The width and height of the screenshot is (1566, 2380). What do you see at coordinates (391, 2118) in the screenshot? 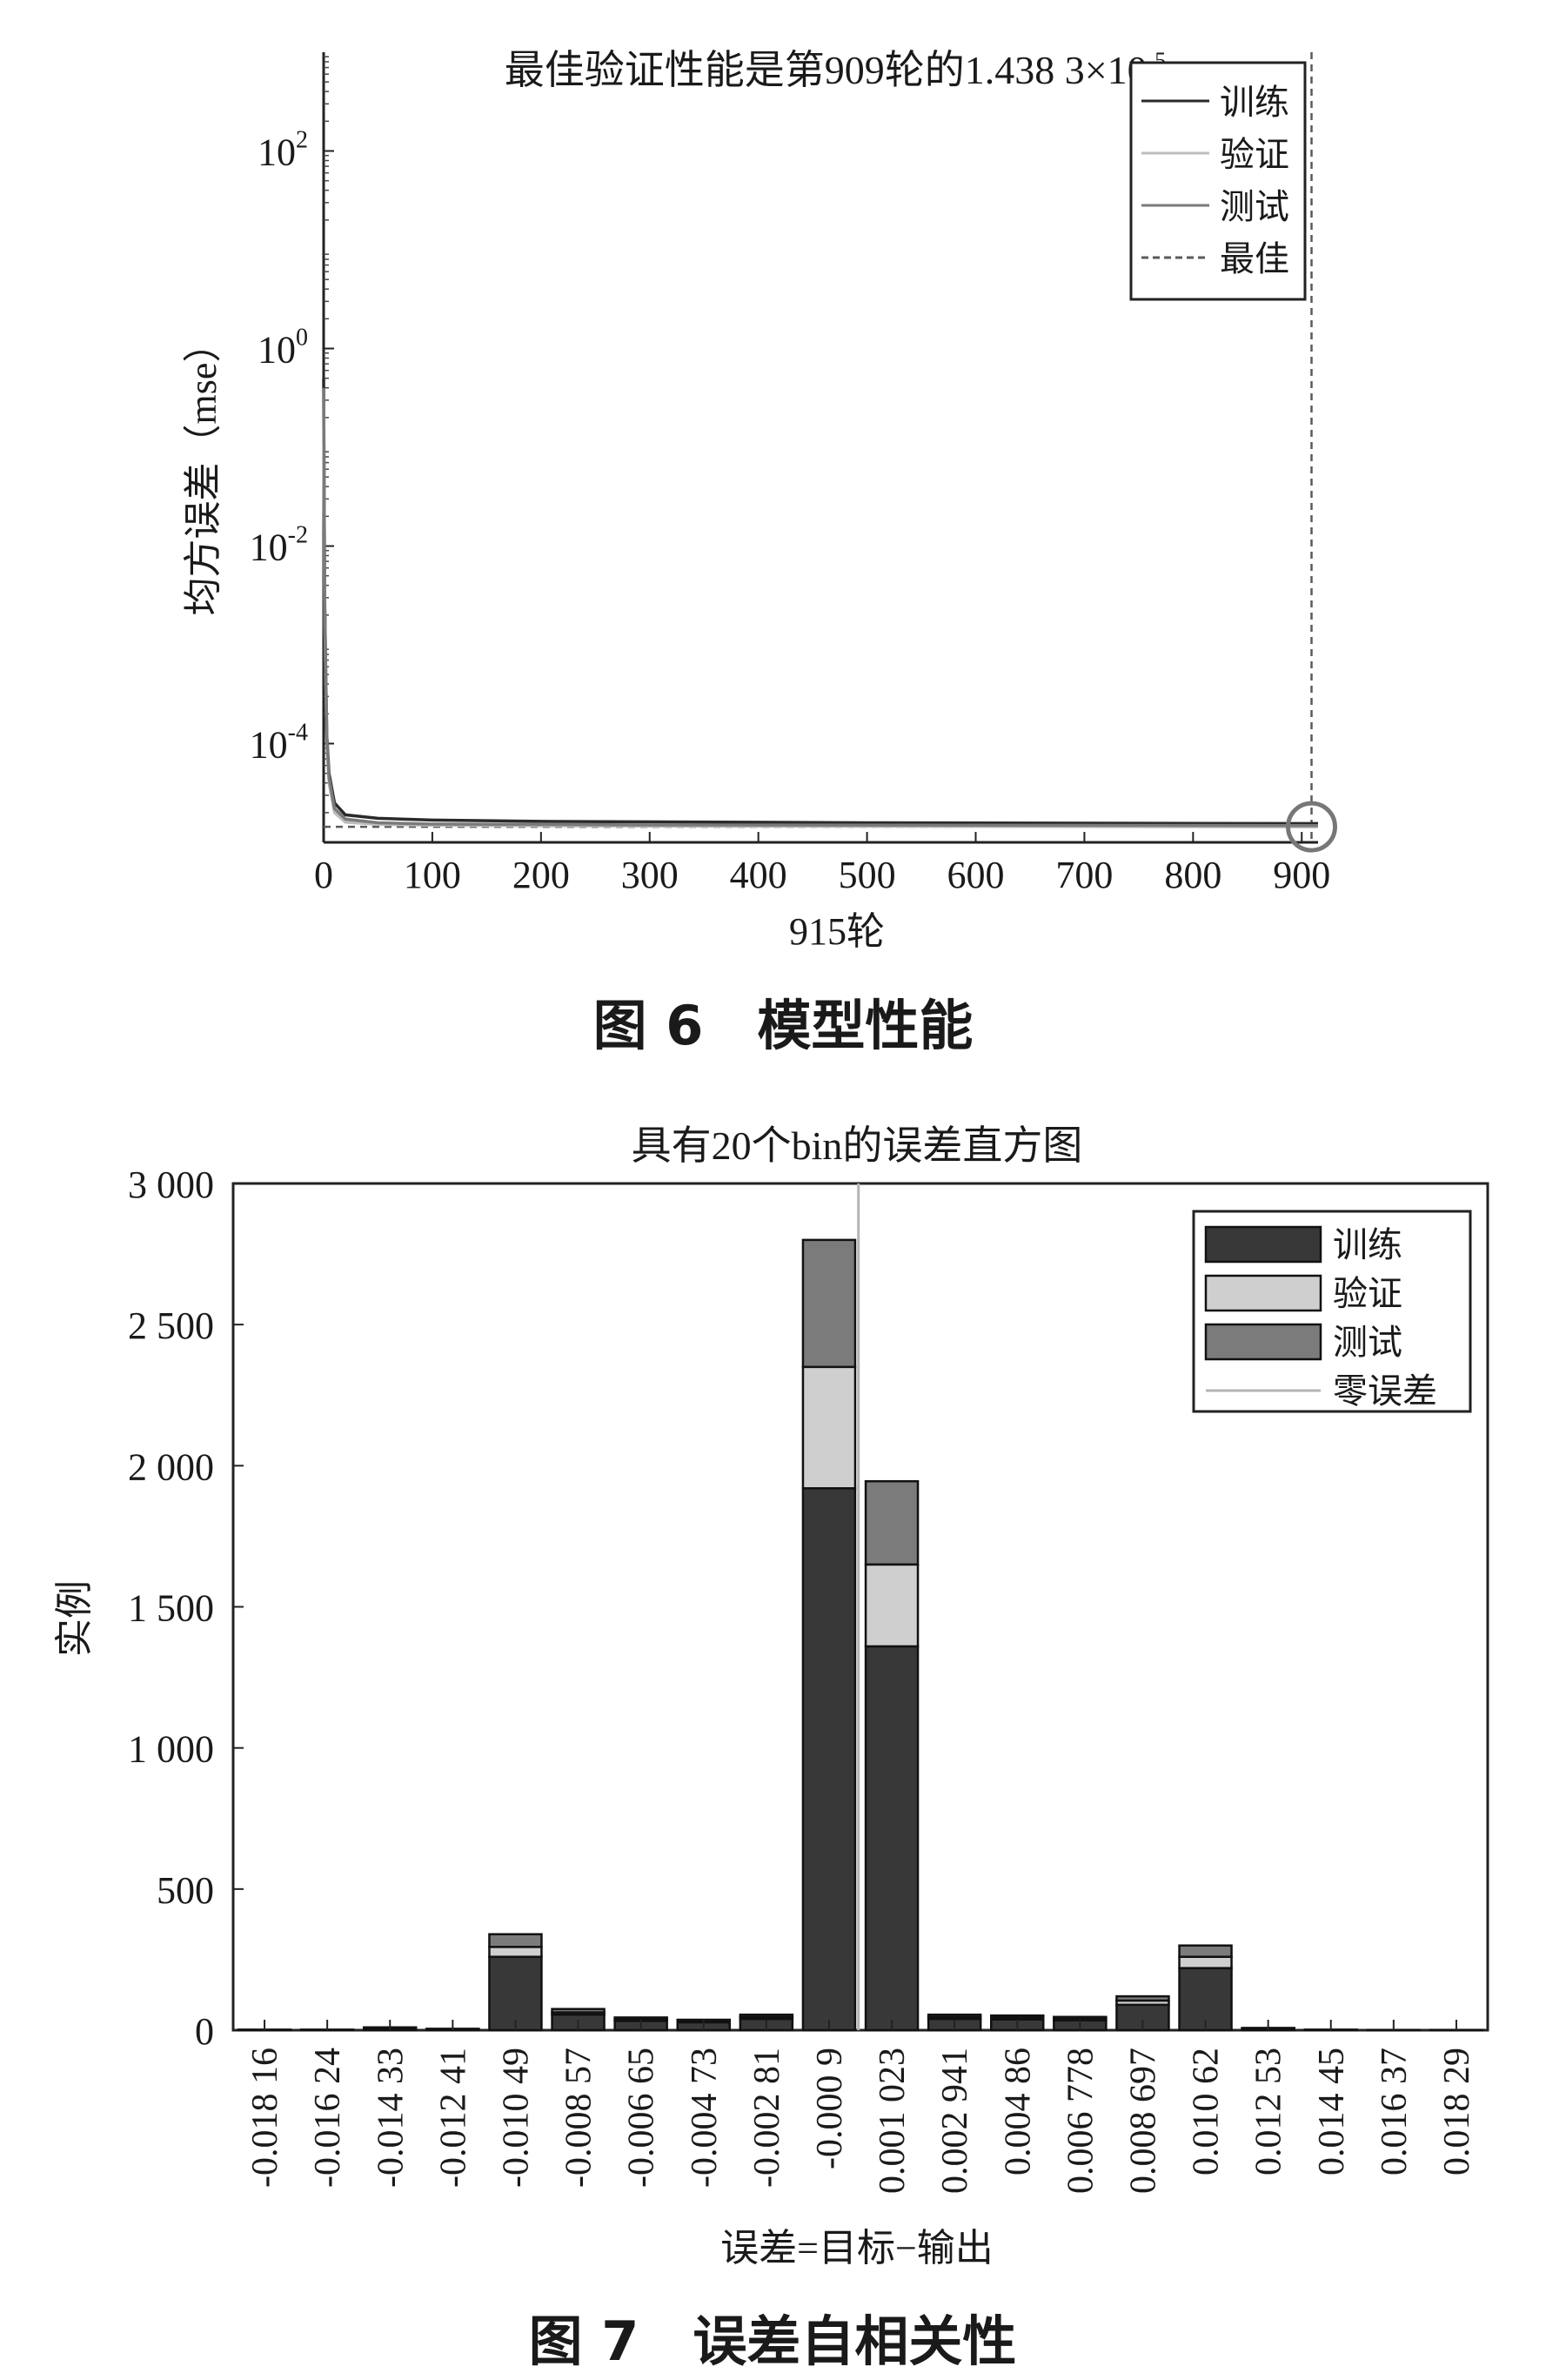
I see `histogram-x-tick-label: -0.014 33` at bounding box center [391, 2118].